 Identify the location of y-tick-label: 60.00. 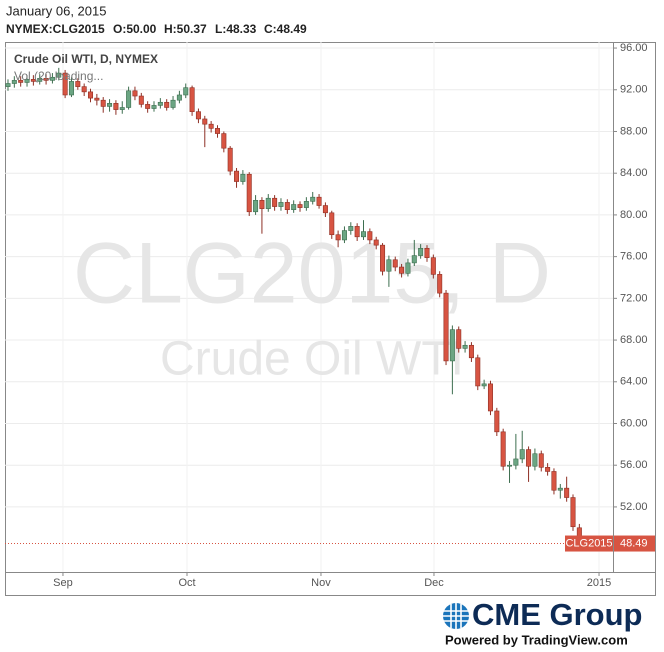
(634, 423).